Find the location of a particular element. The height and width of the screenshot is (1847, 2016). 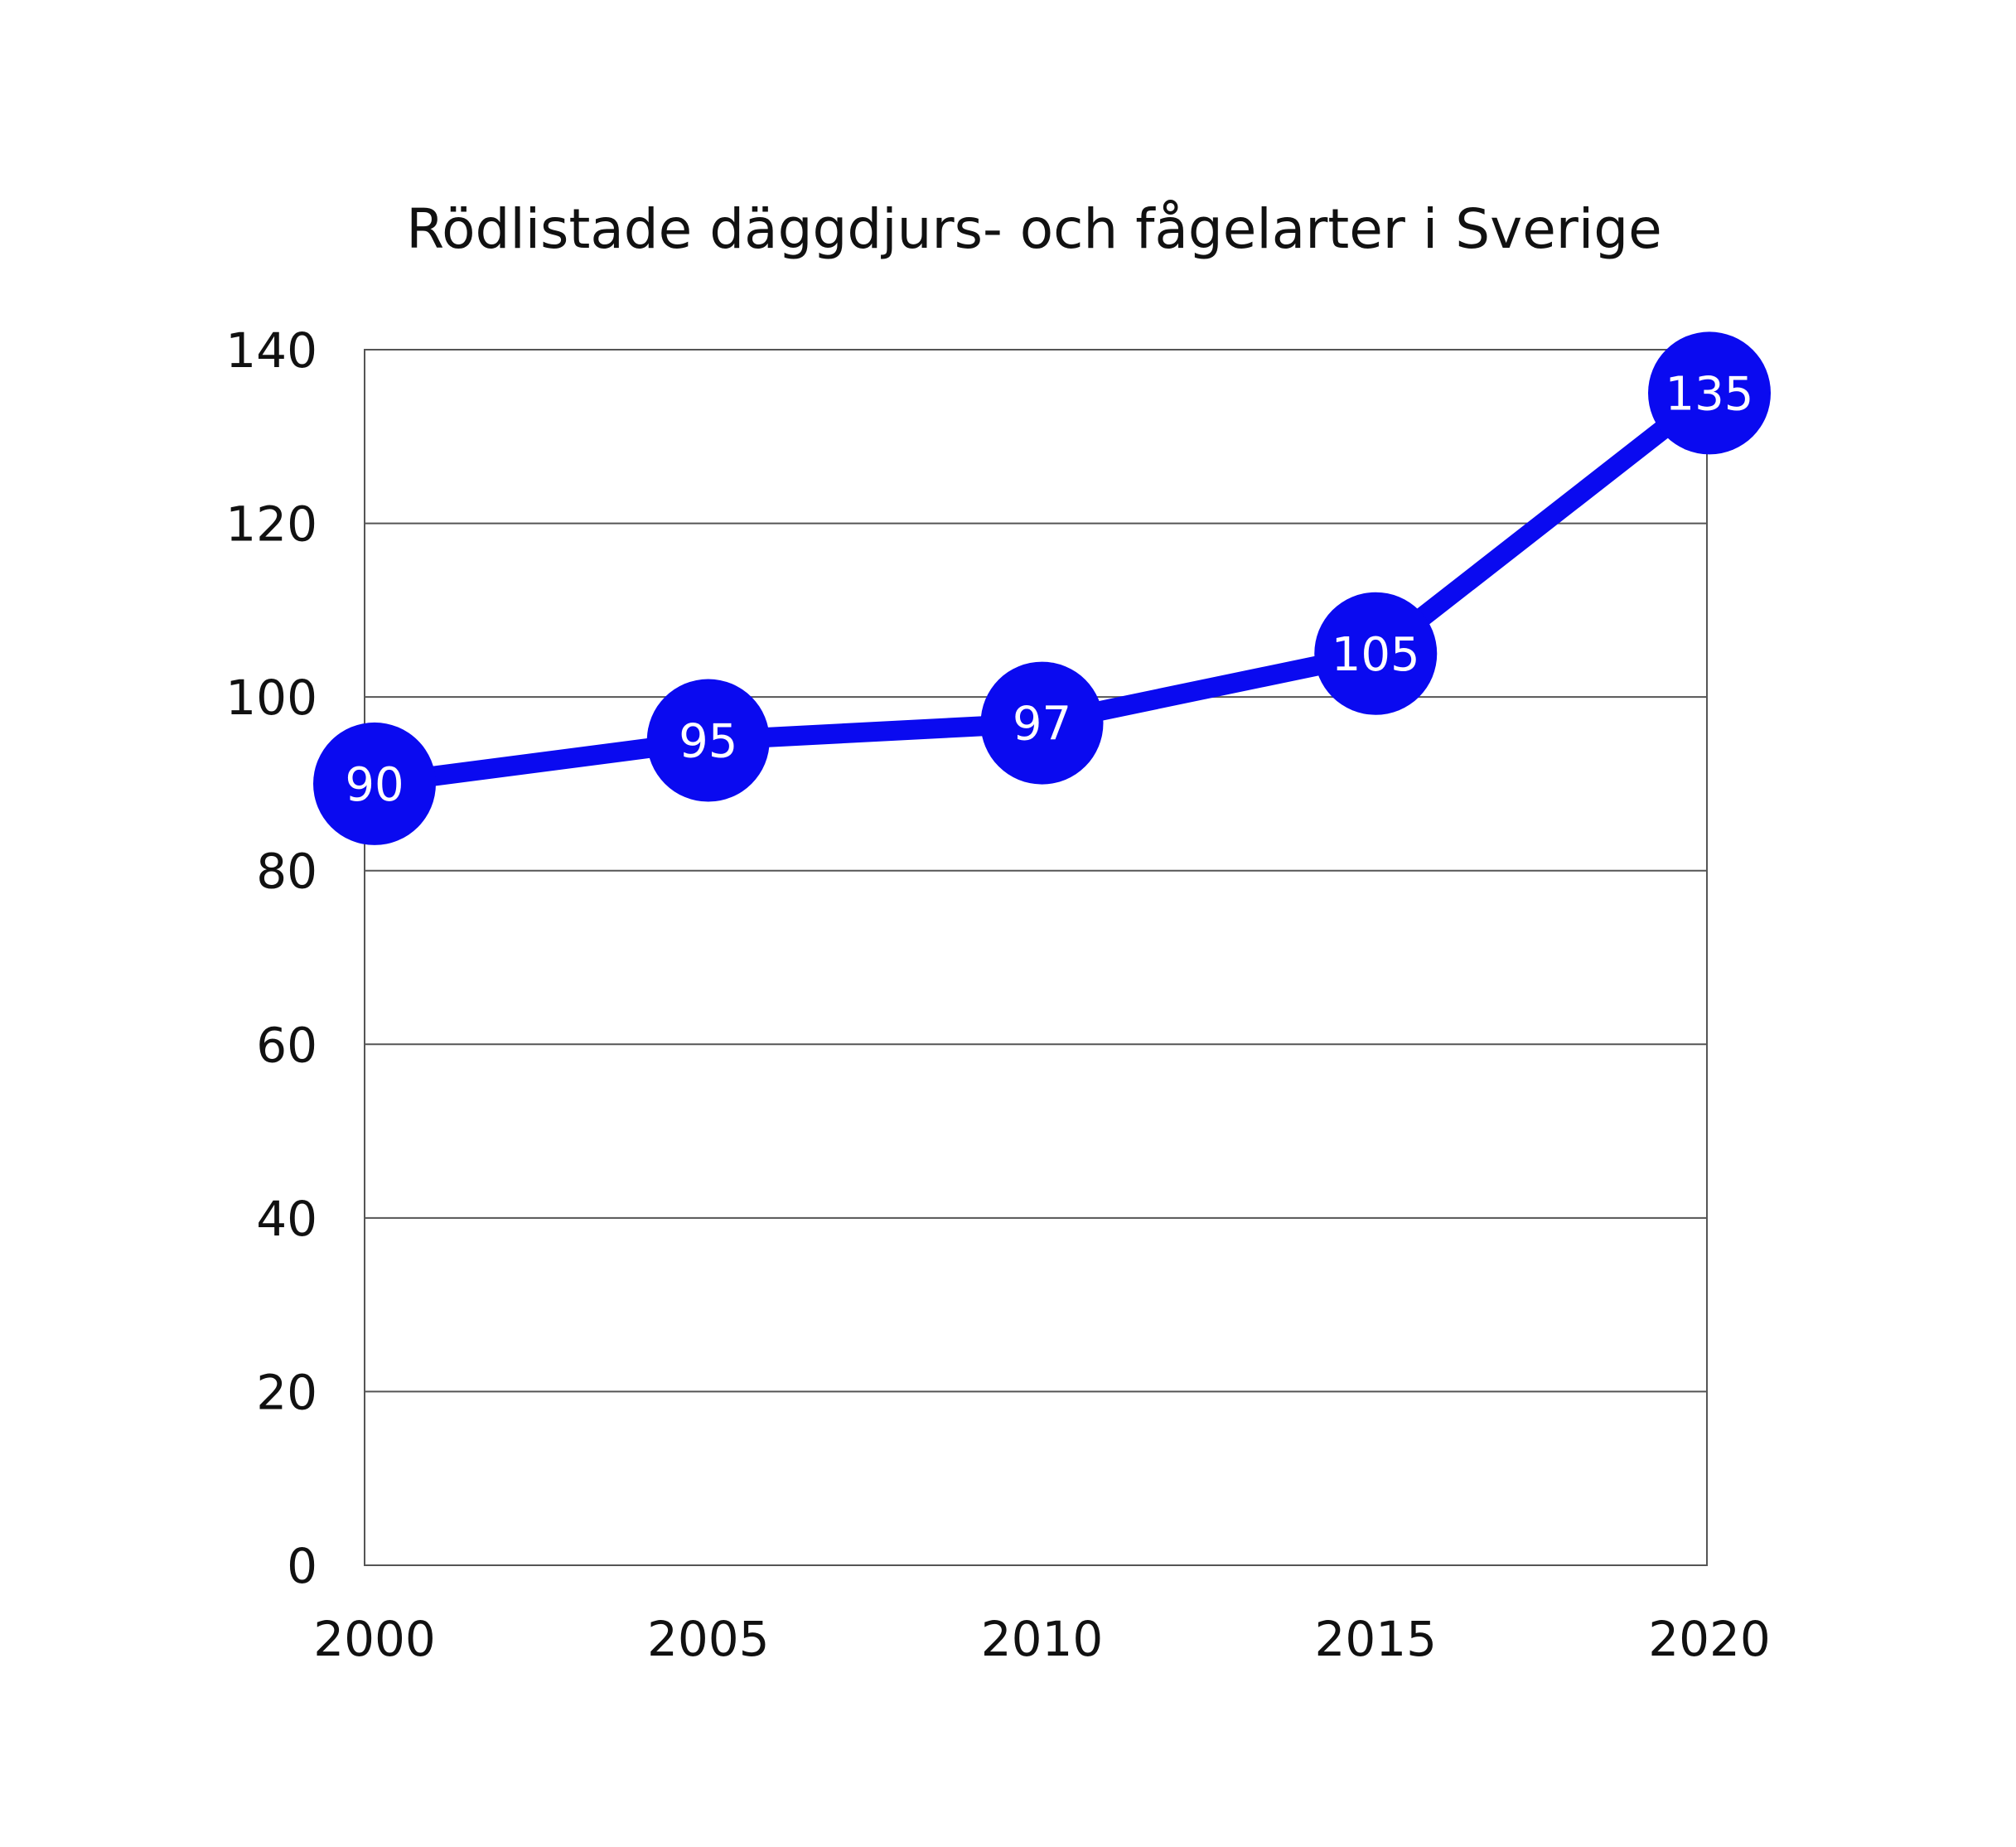

y-tick-label: 0 is located at coordinates (302, 1566).